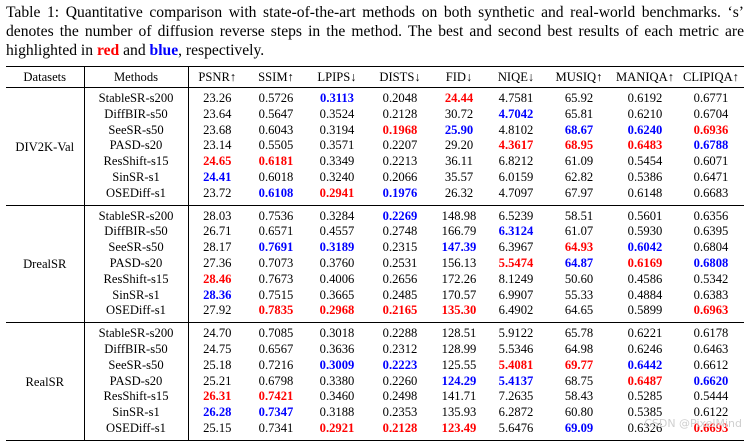 The width and height of the screenshot is (750, 441). Describe the element at coordinates (276, 412) in the screenshot. I see `metric-cell: 0.7347` at that location.